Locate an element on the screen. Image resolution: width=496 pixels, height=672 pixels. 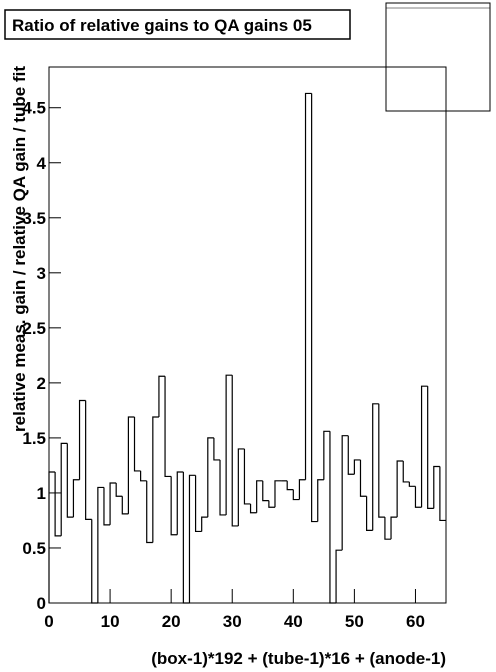
y-tick-label: 0 is located at coordinates (41, 603).